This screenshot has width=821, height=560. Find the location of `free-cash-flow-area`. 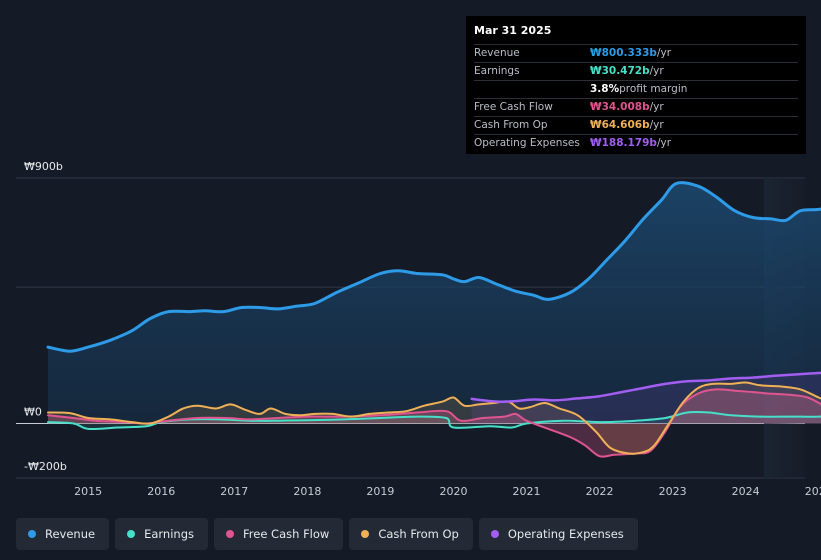

free-cash-flow-area is located at coordinates (434, 423).